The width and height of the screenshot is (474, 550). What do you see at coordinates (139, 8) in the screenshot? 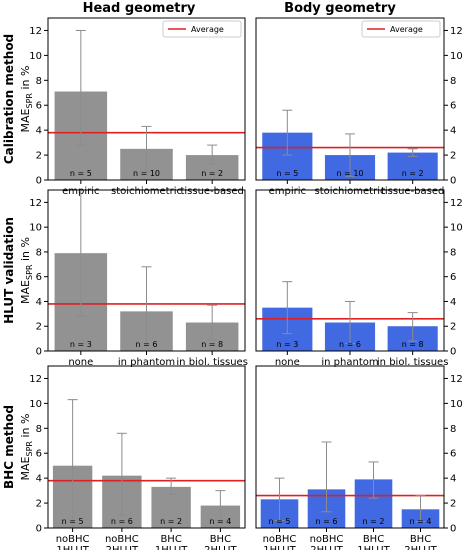
I see `column-title-head: Head geometry` at bounding box center [139, 8].